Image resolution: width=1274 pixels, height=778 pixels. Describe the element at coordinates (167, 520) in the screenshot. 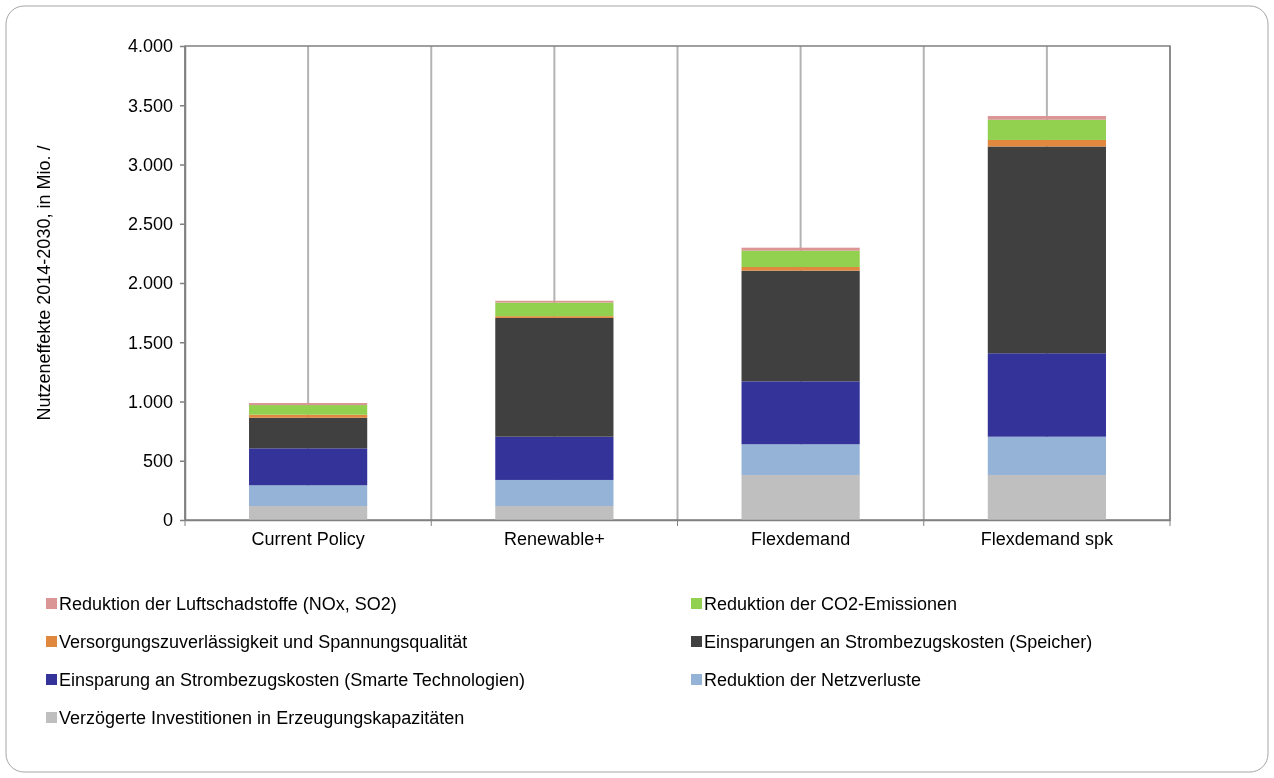

I see `y-tick-label: 0` at that location.